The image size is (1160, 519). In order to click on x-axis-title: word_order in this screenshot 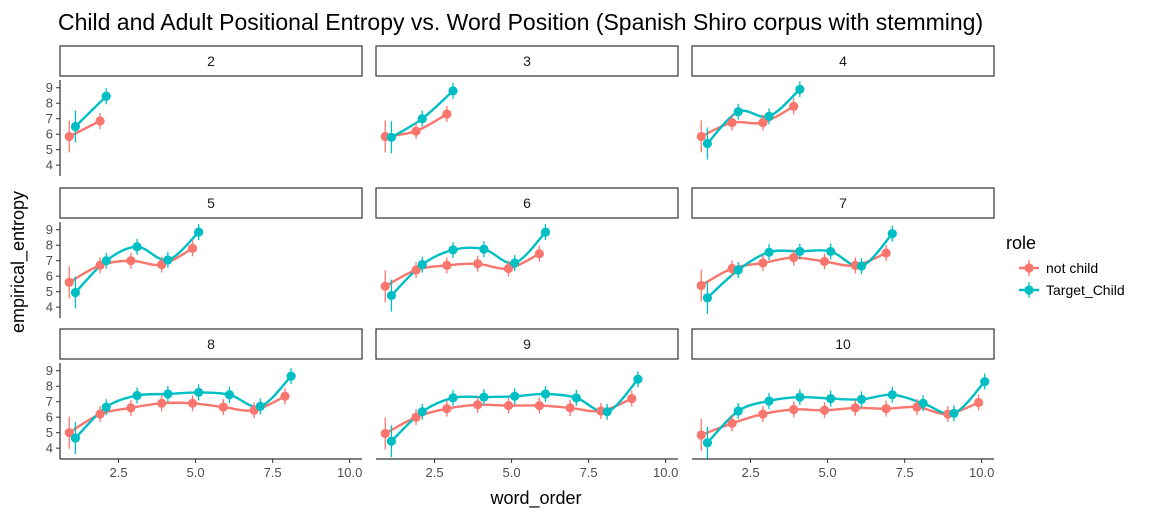, I will do `click(535, 498)`.